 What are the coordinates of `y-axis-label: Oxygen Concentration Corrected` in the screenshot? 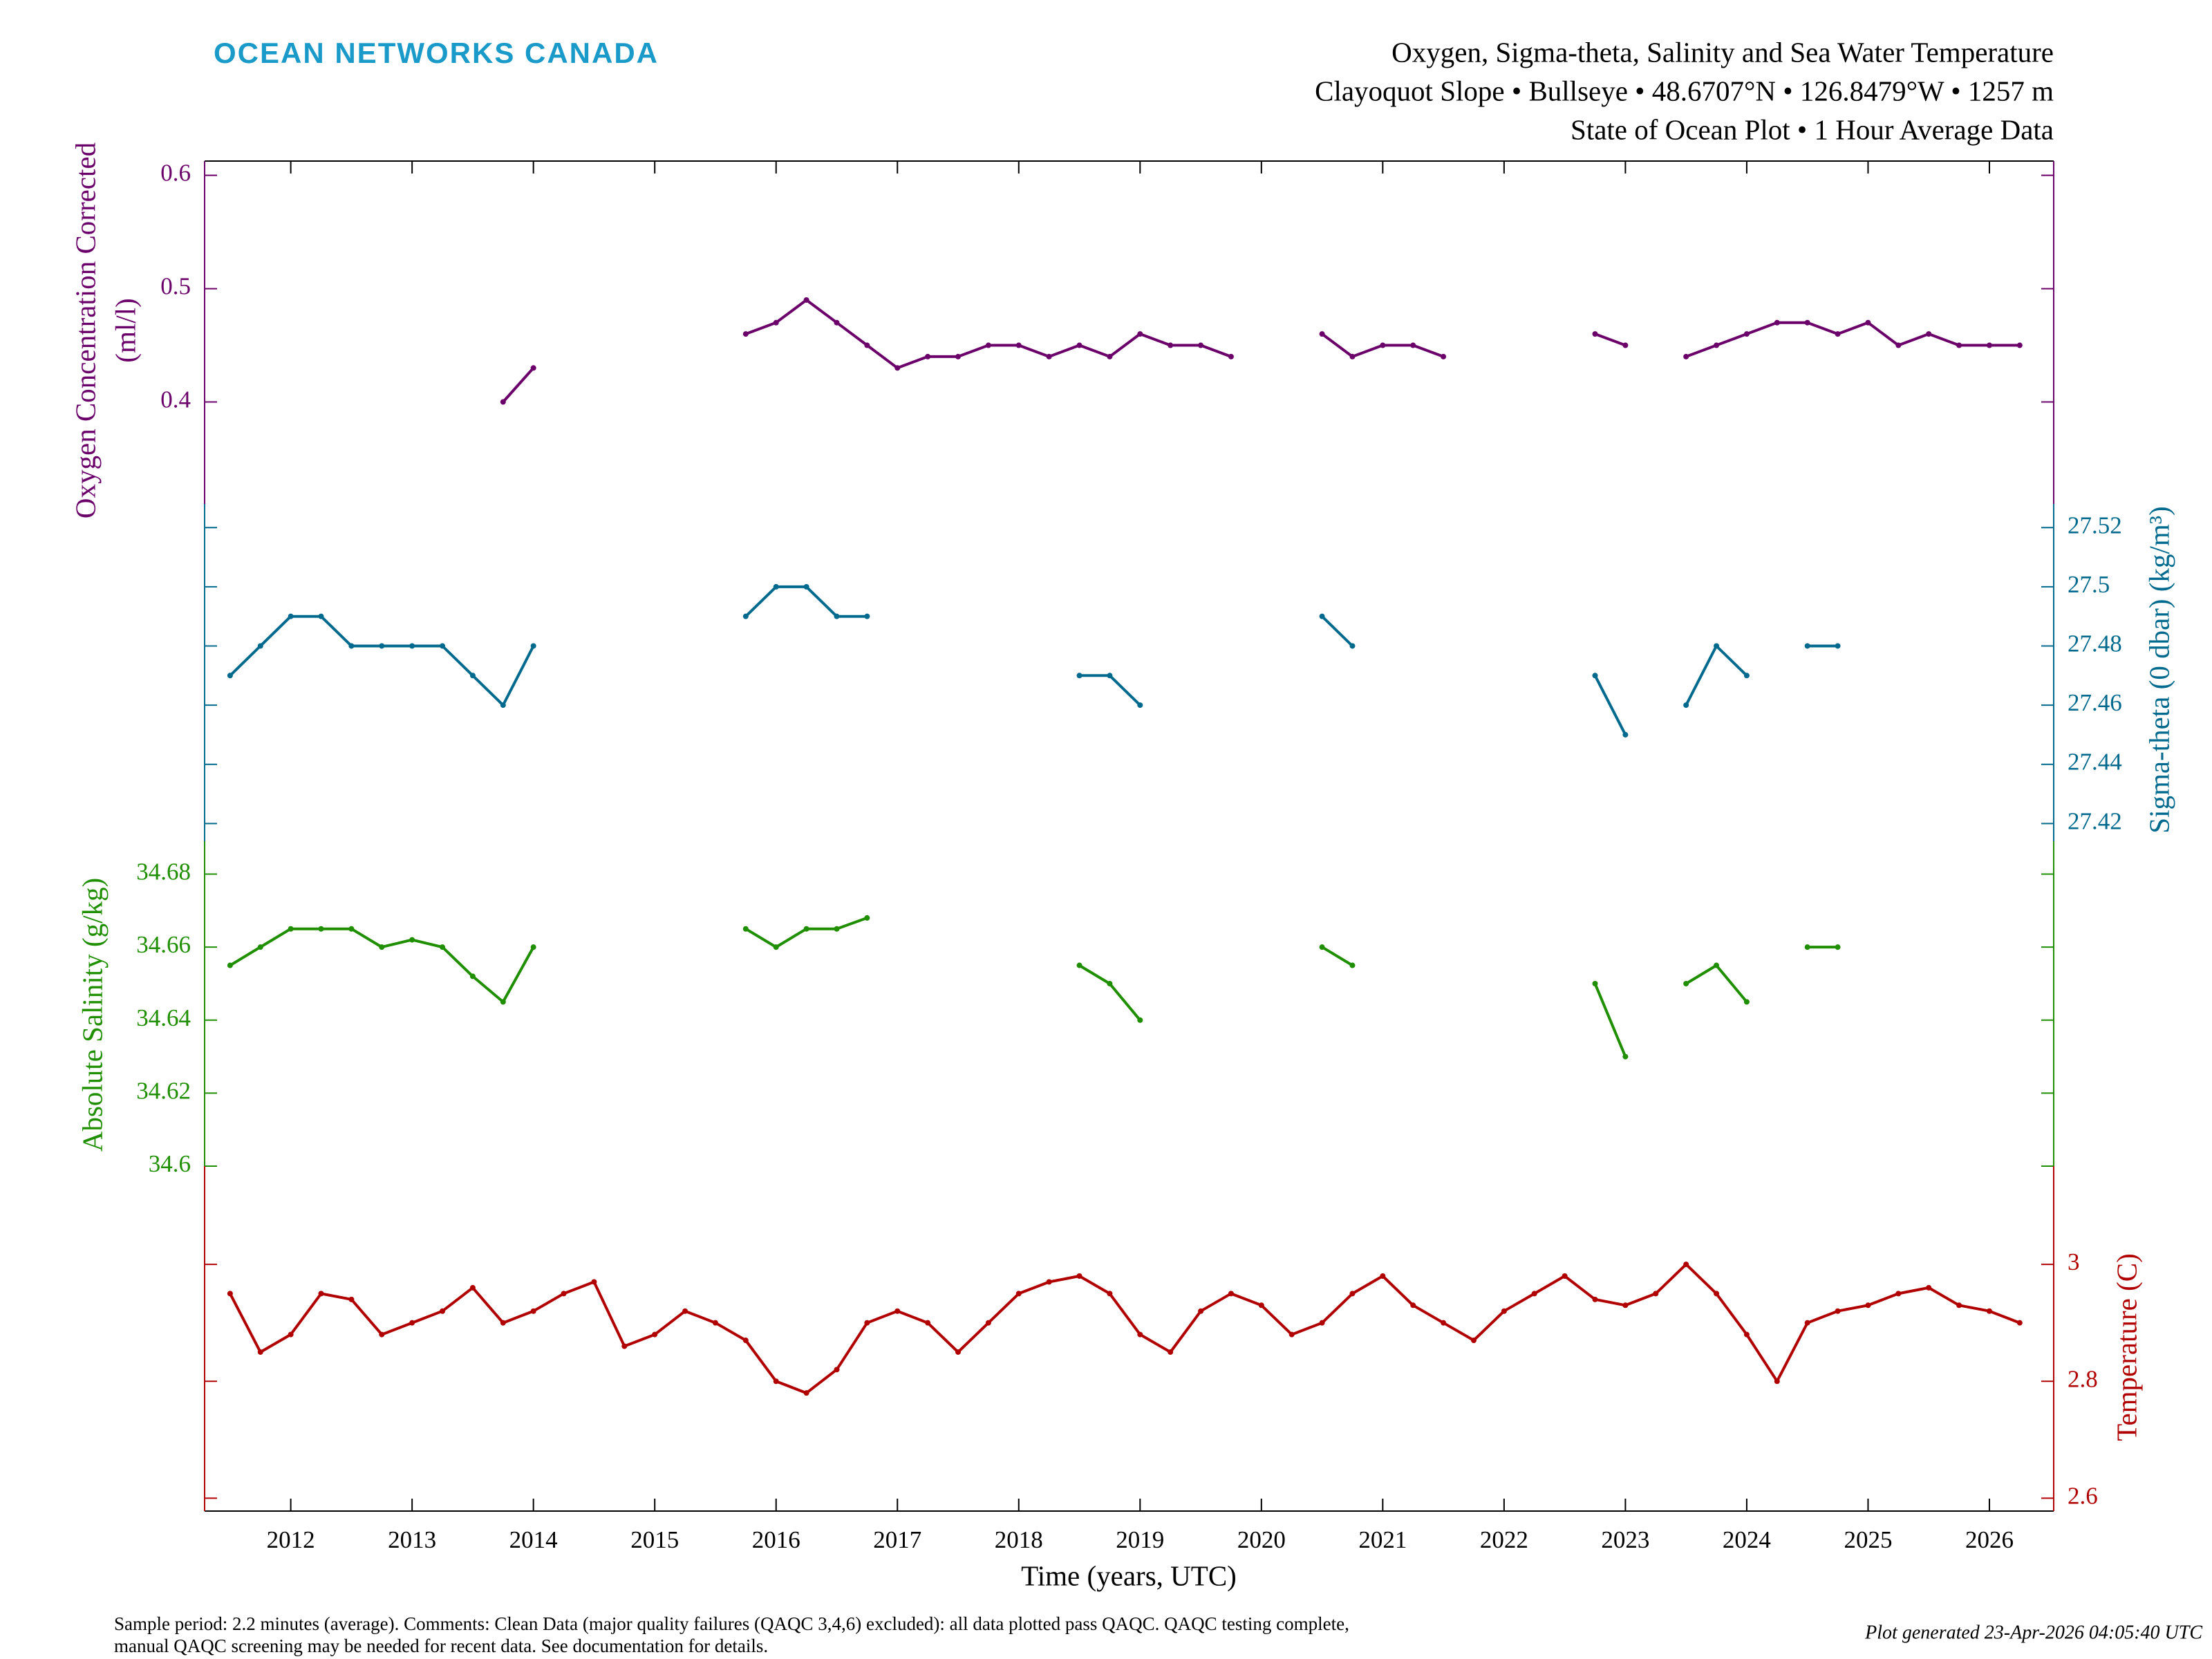 It's located at (85, 330).